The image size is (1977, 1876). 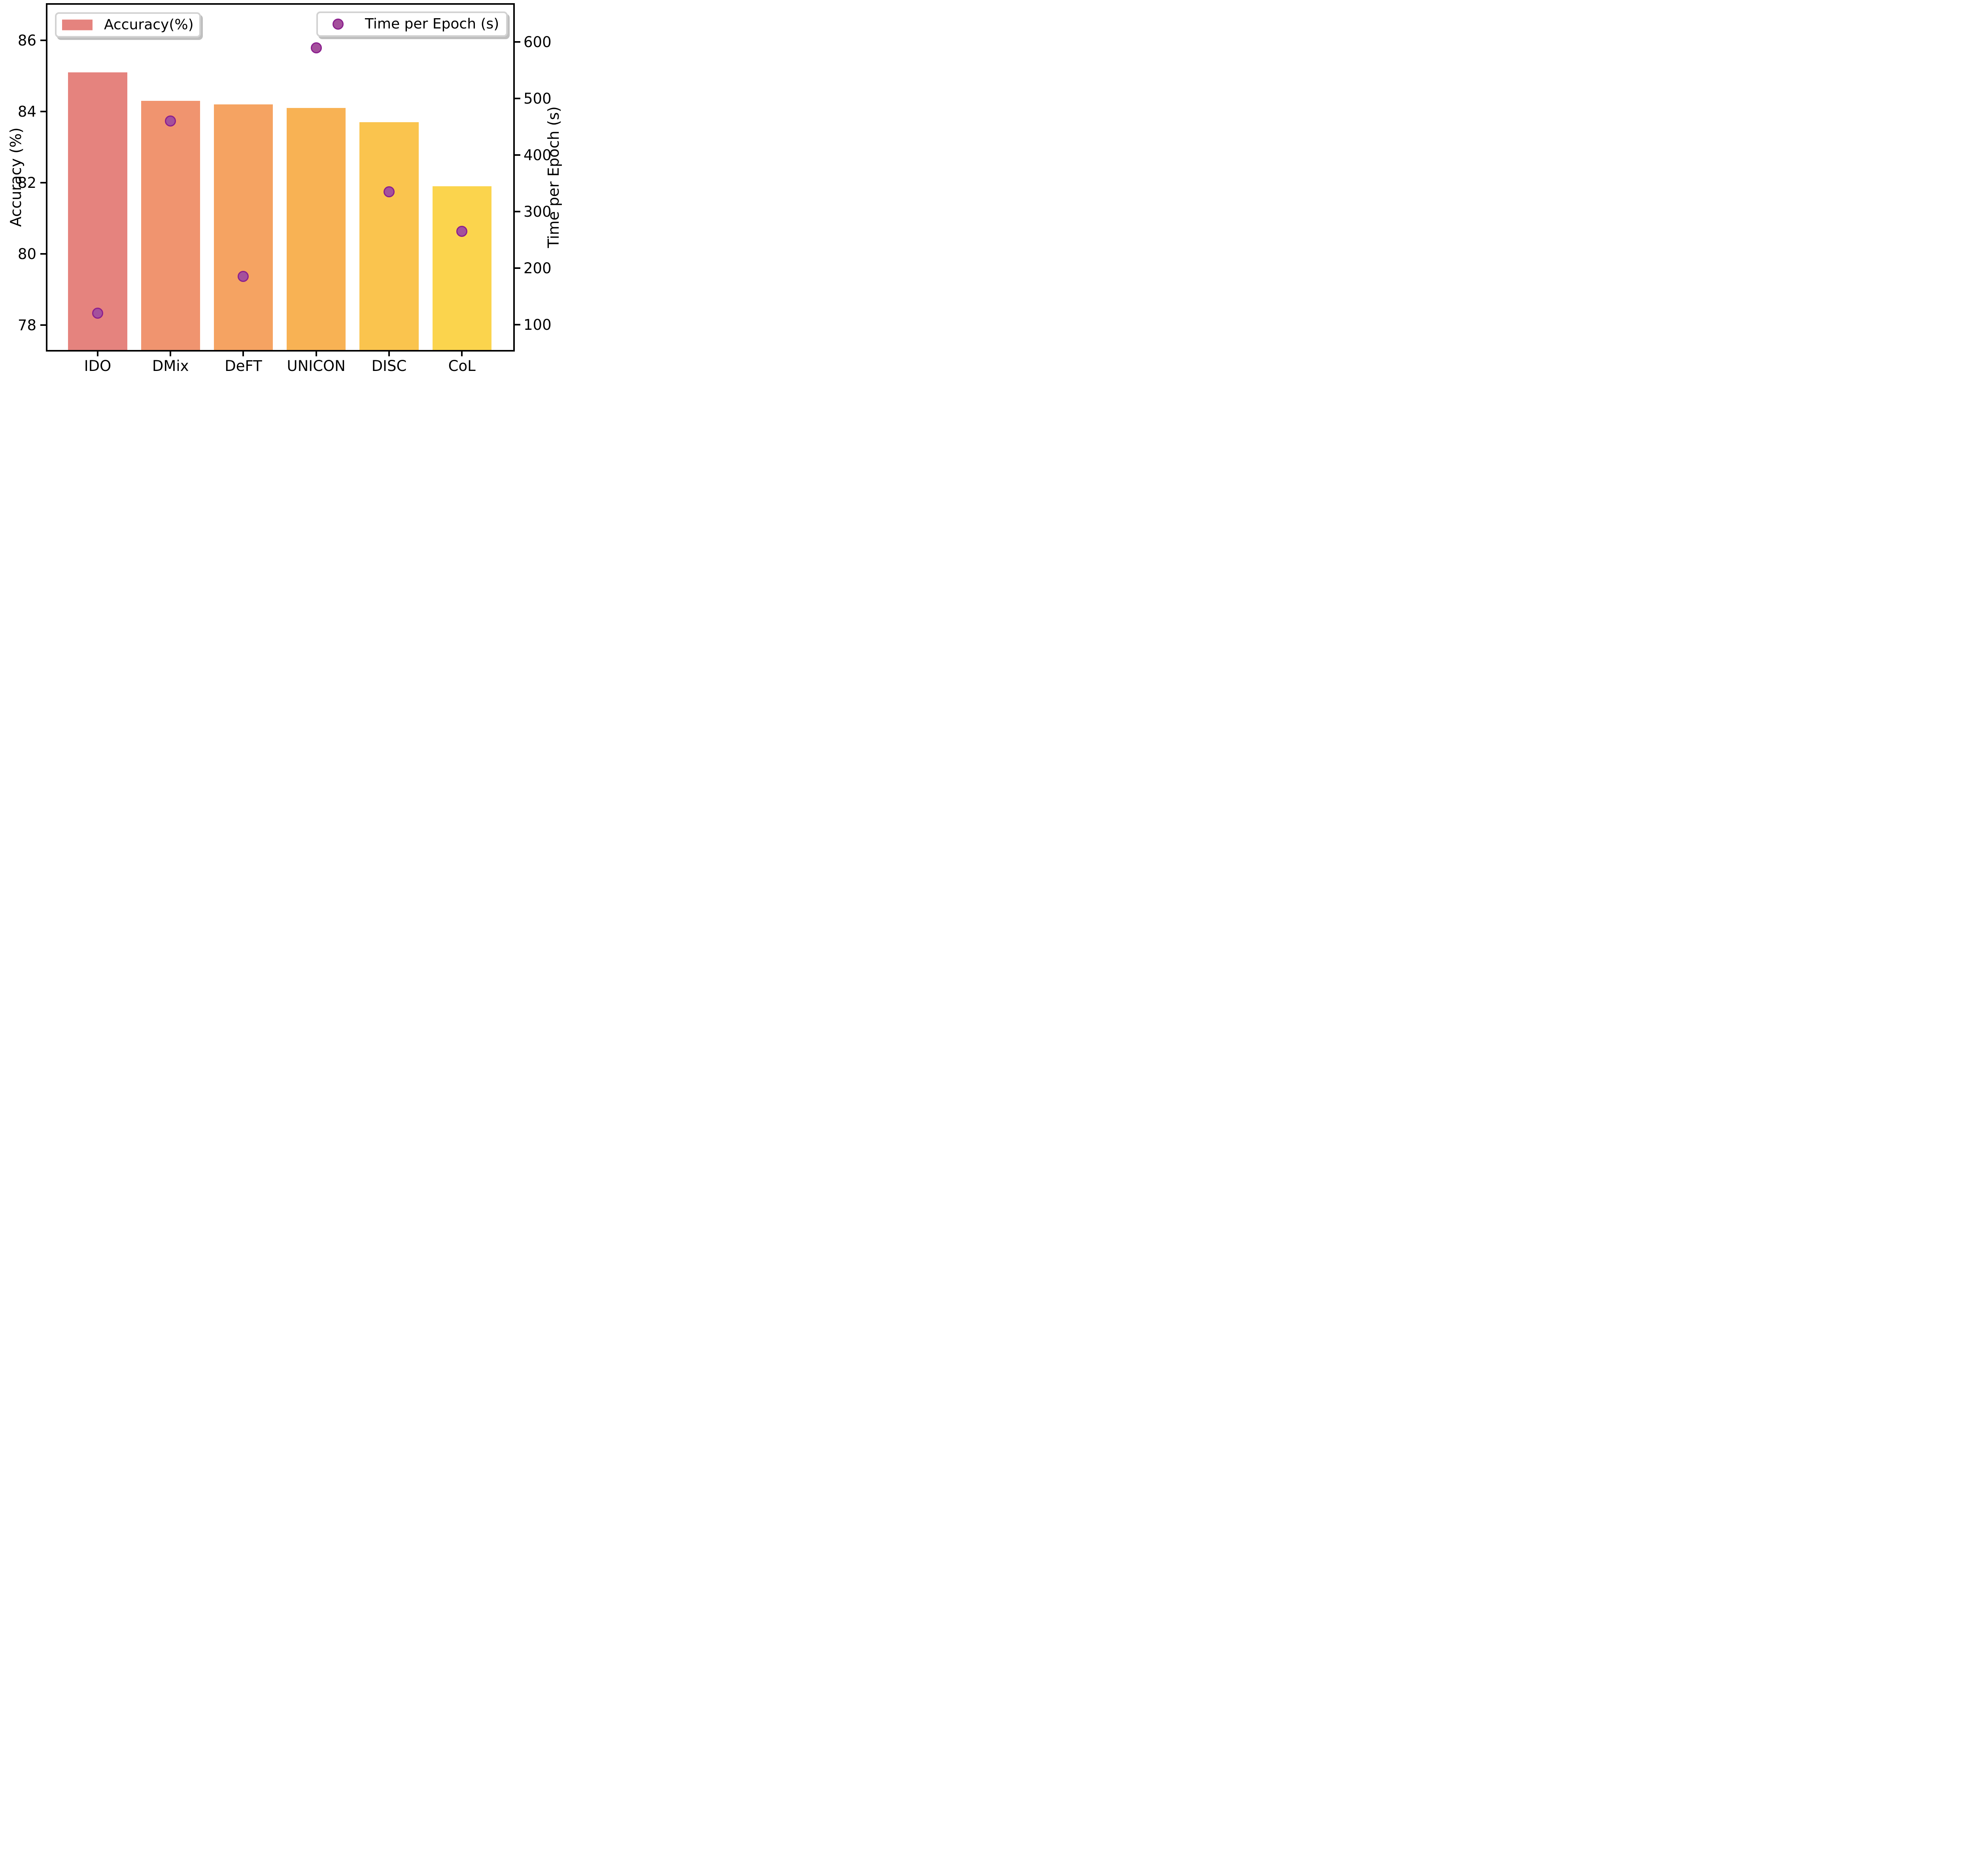 I want to click on right-y-tick-label-600: 600, so click(x=538, y=42).